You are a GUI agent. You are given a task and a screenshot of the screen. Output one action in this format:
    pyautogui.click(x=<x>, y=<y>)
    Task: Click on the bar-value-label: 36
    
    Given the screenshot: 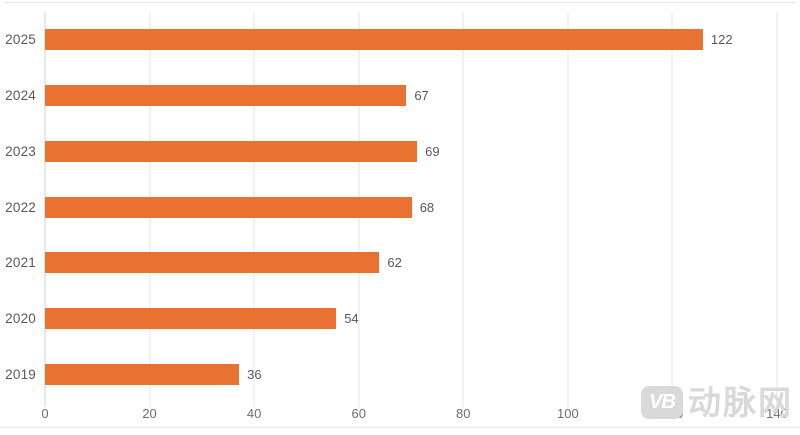 What is the action you would take?
    pyautogui.click(x=254, y=374)
    